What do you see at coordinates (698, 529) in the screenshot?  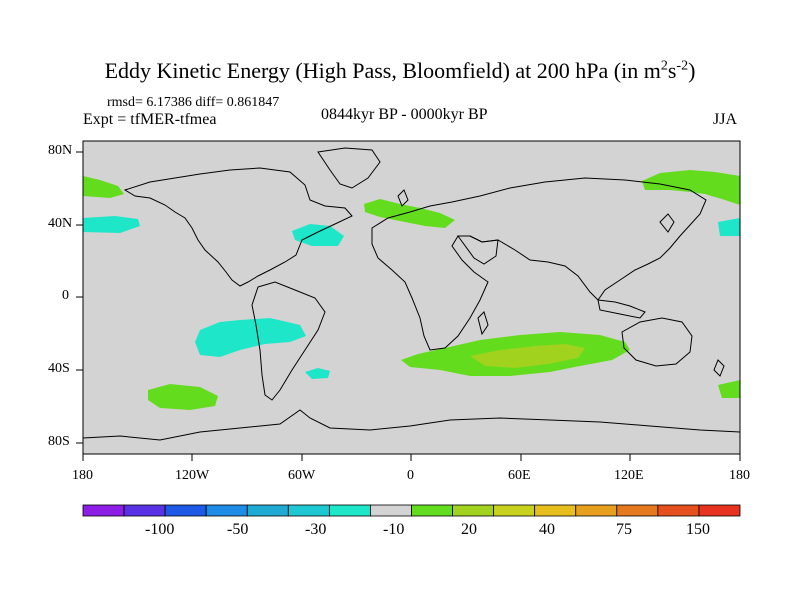 I see `colorbar-label: 150` at bounding box center [698, 529].